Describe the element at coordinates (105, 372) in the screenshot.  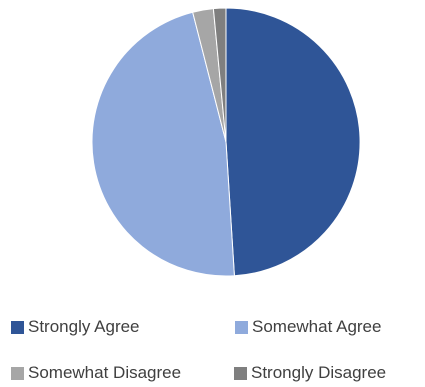
I see `legend-label-somewhat-disagree: Somewhat Disagree` at that location.